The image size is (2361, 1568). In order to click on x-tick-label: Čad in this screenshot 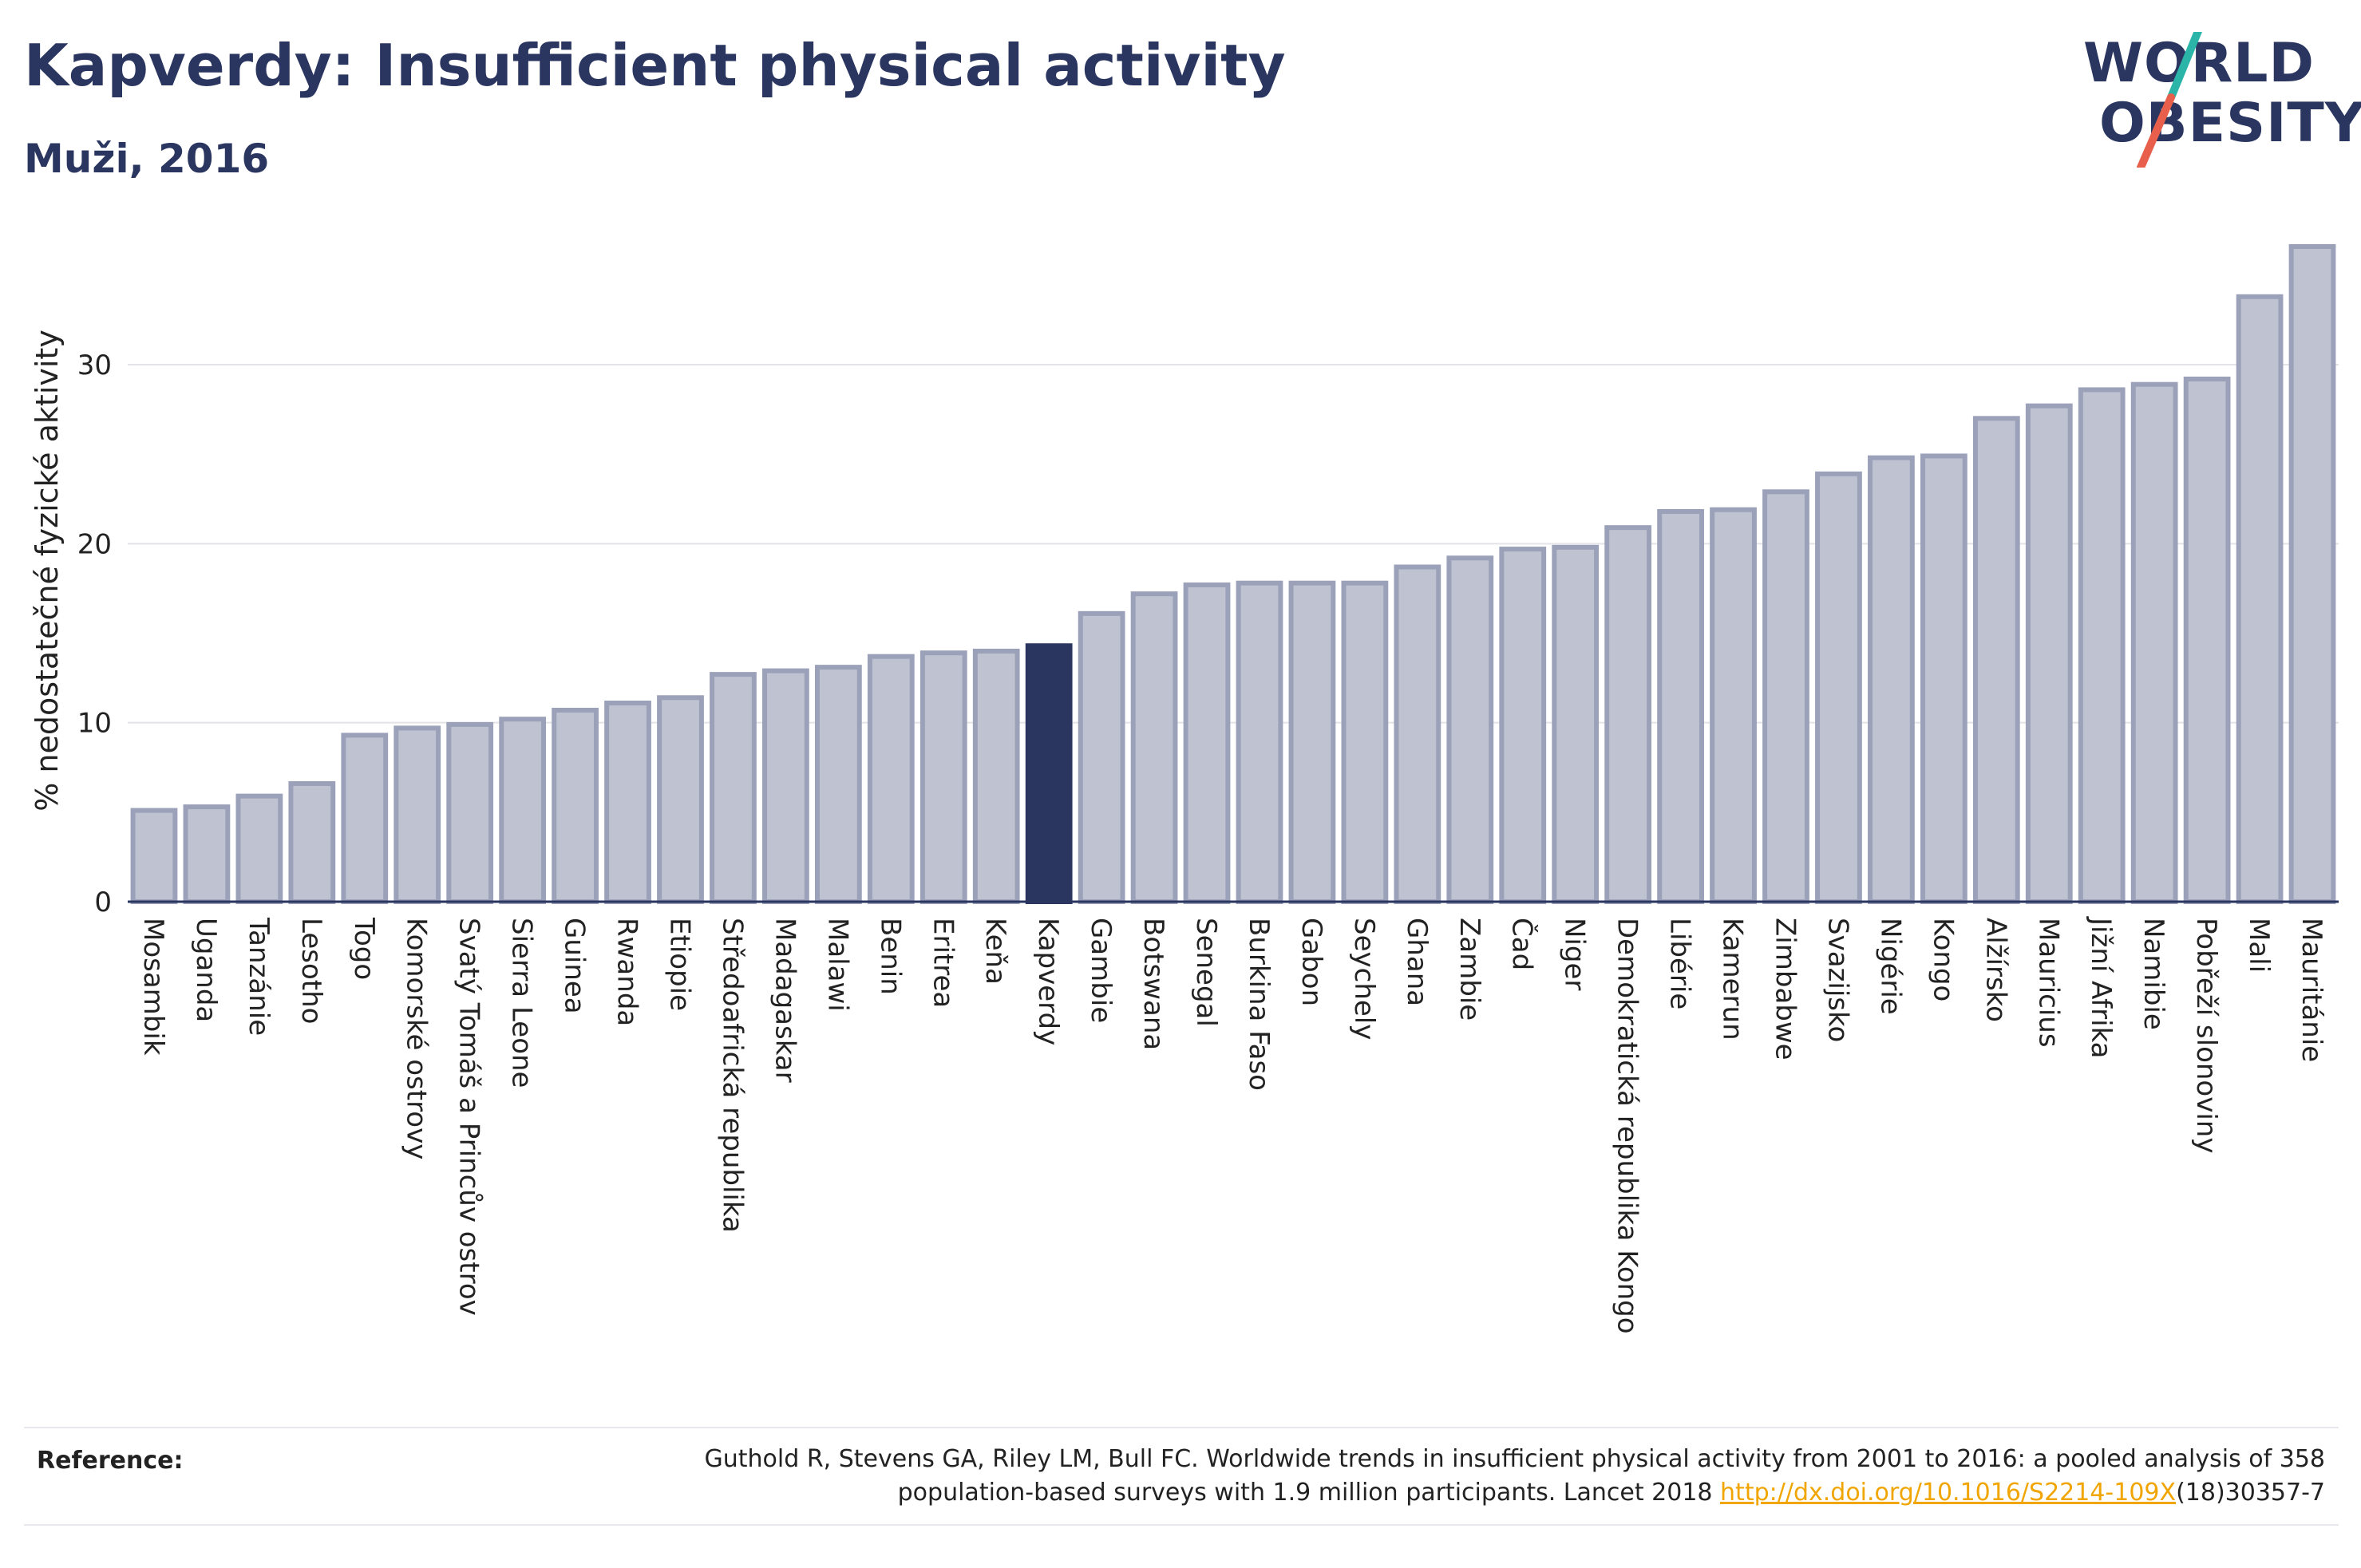, I will do `click(1522, 944)`.